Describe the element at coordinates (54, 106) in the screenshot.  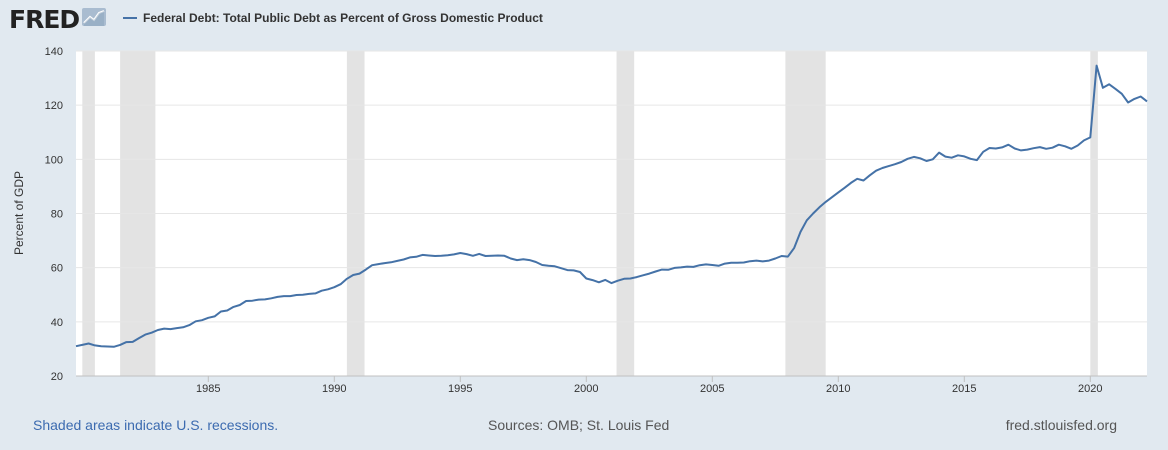
I see `y-tick-label: 120` at that location.